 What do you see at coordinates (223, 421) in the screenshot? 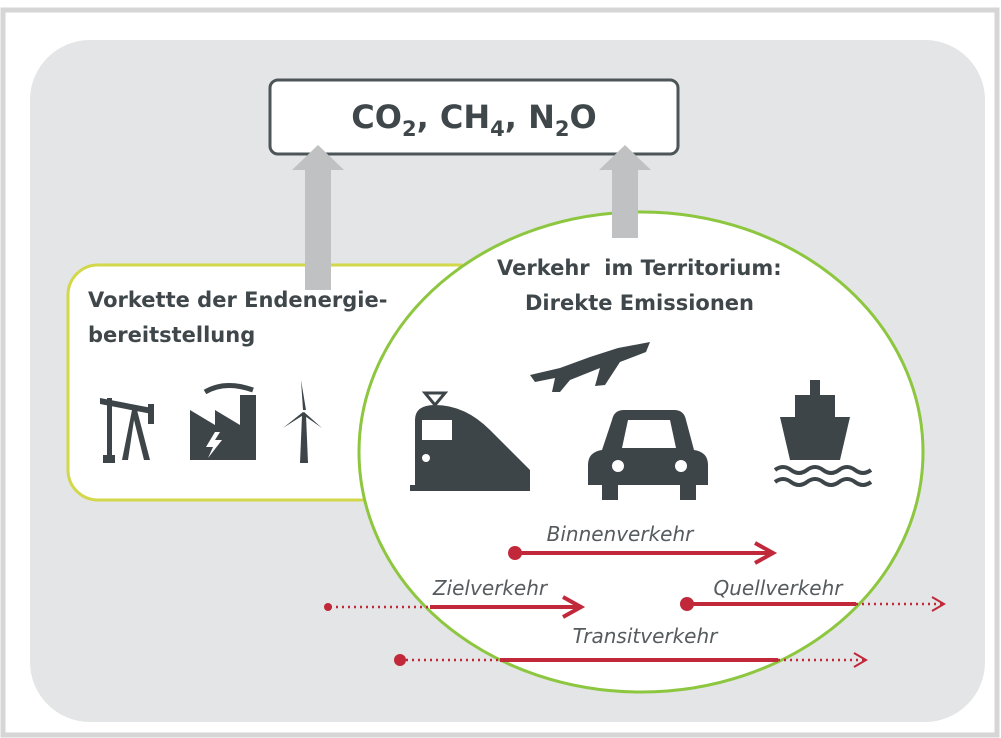
I see `factory-icon` at bounding box center [223, 421].